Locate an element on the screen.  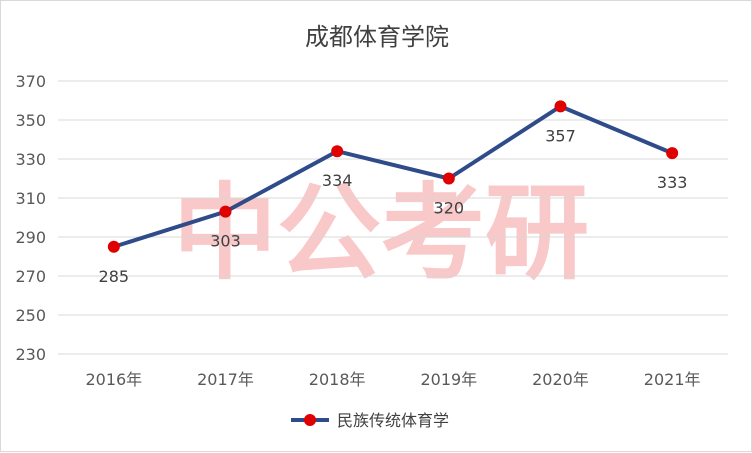
data-label: 357 is located at coordinates (560, 135).